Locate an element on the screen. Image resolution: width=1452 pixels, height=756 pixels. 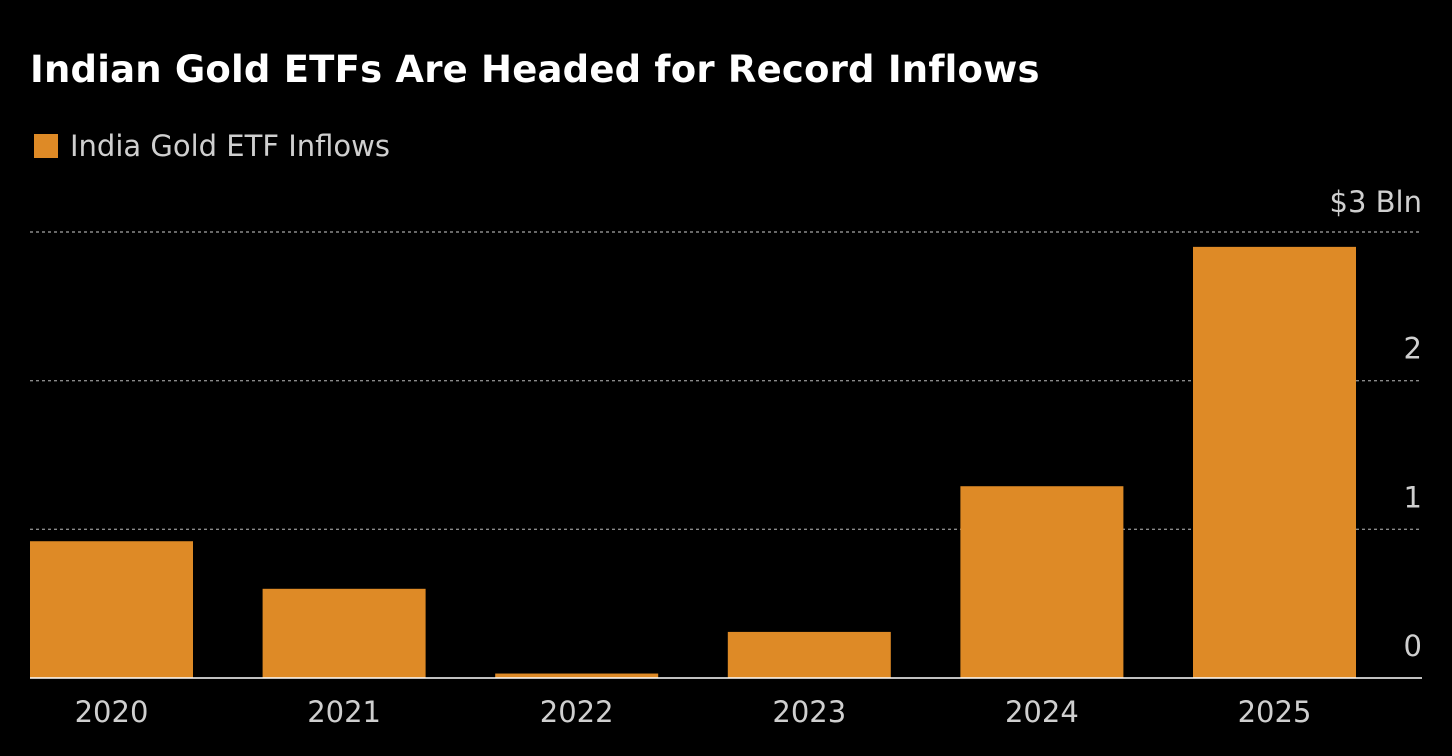
x-tick-label: 2021 is located at coordinates (344, 712).